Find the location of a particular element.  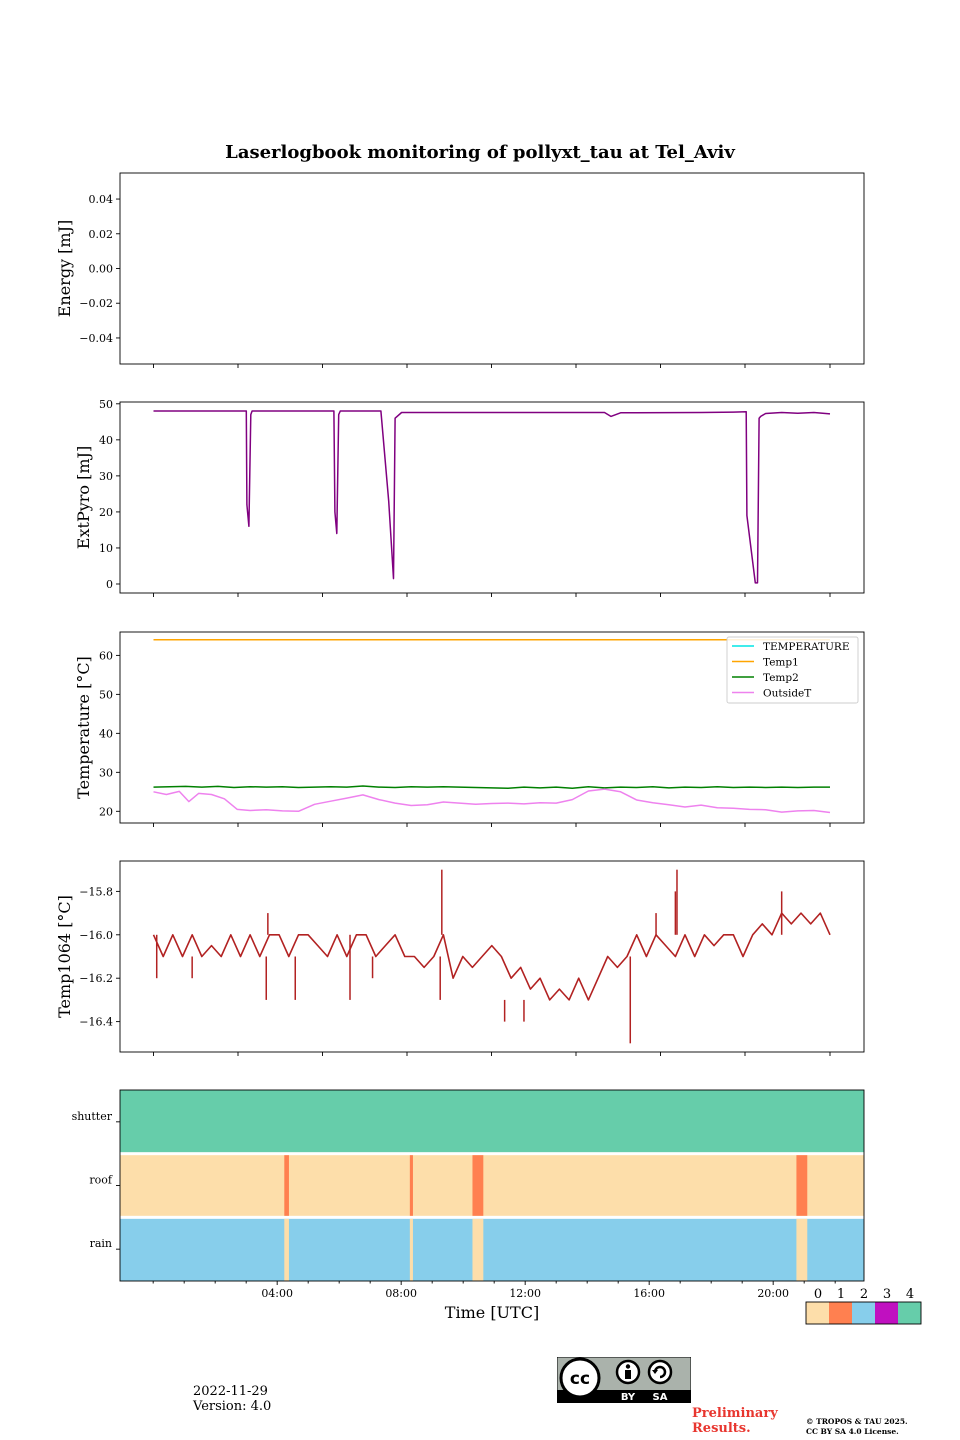

footer-date-version: 2022-11-29 Version: 4.0 is located at coordinates (232, 1399).